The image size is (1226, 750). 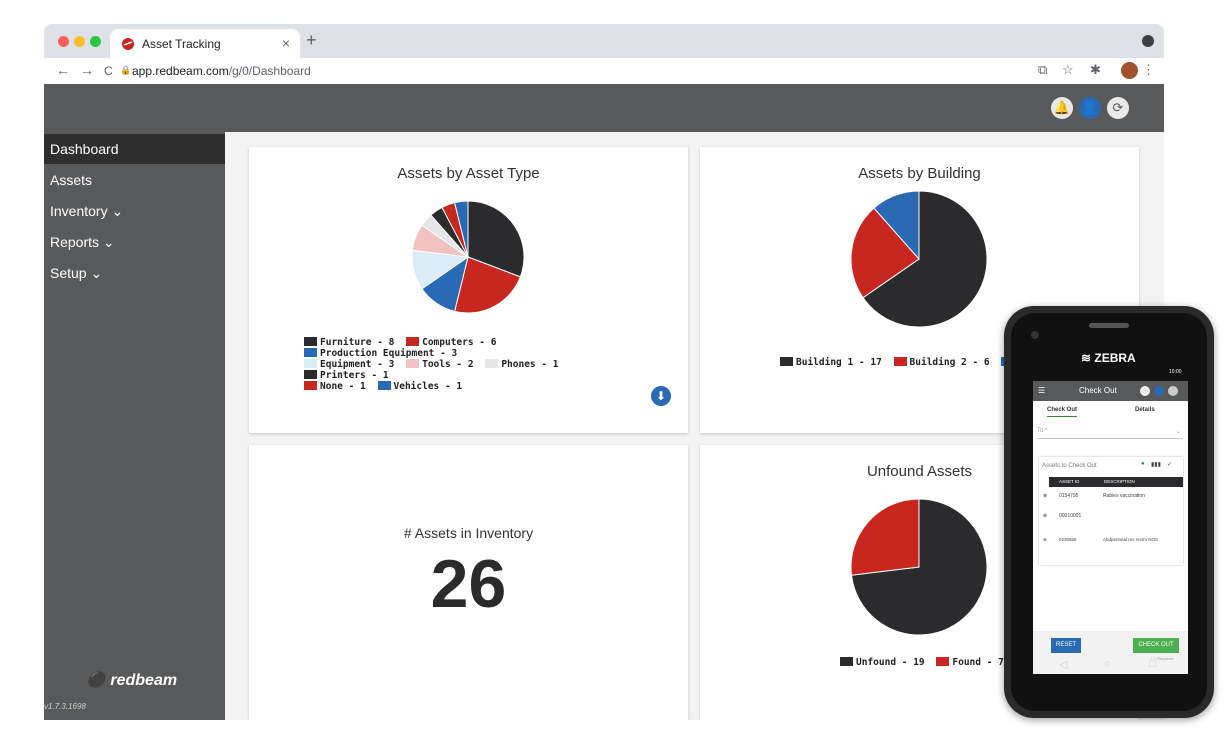 What do you see at coordinates (87, 211) in the screenshot?
I see `sidebar-item-inventory: Inventory ⌄` at bounding box center [87, 211].